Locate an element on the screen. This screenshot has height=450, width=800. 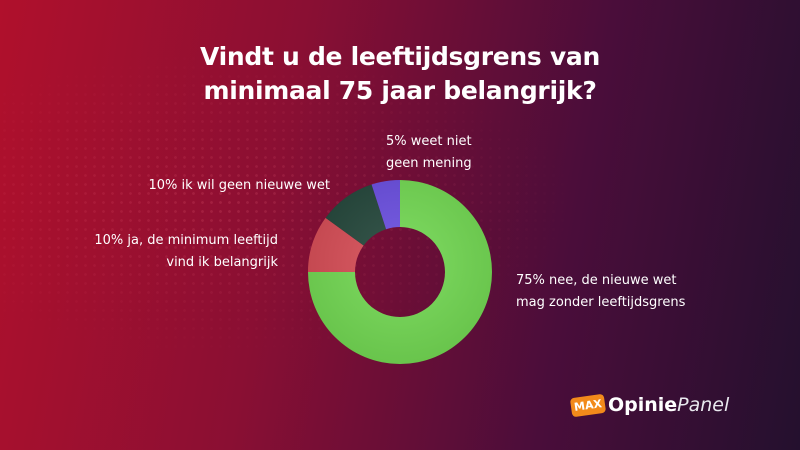
slice-label-line: 10% ja, de minimum leeftijd is located at coordinates (186, 240).